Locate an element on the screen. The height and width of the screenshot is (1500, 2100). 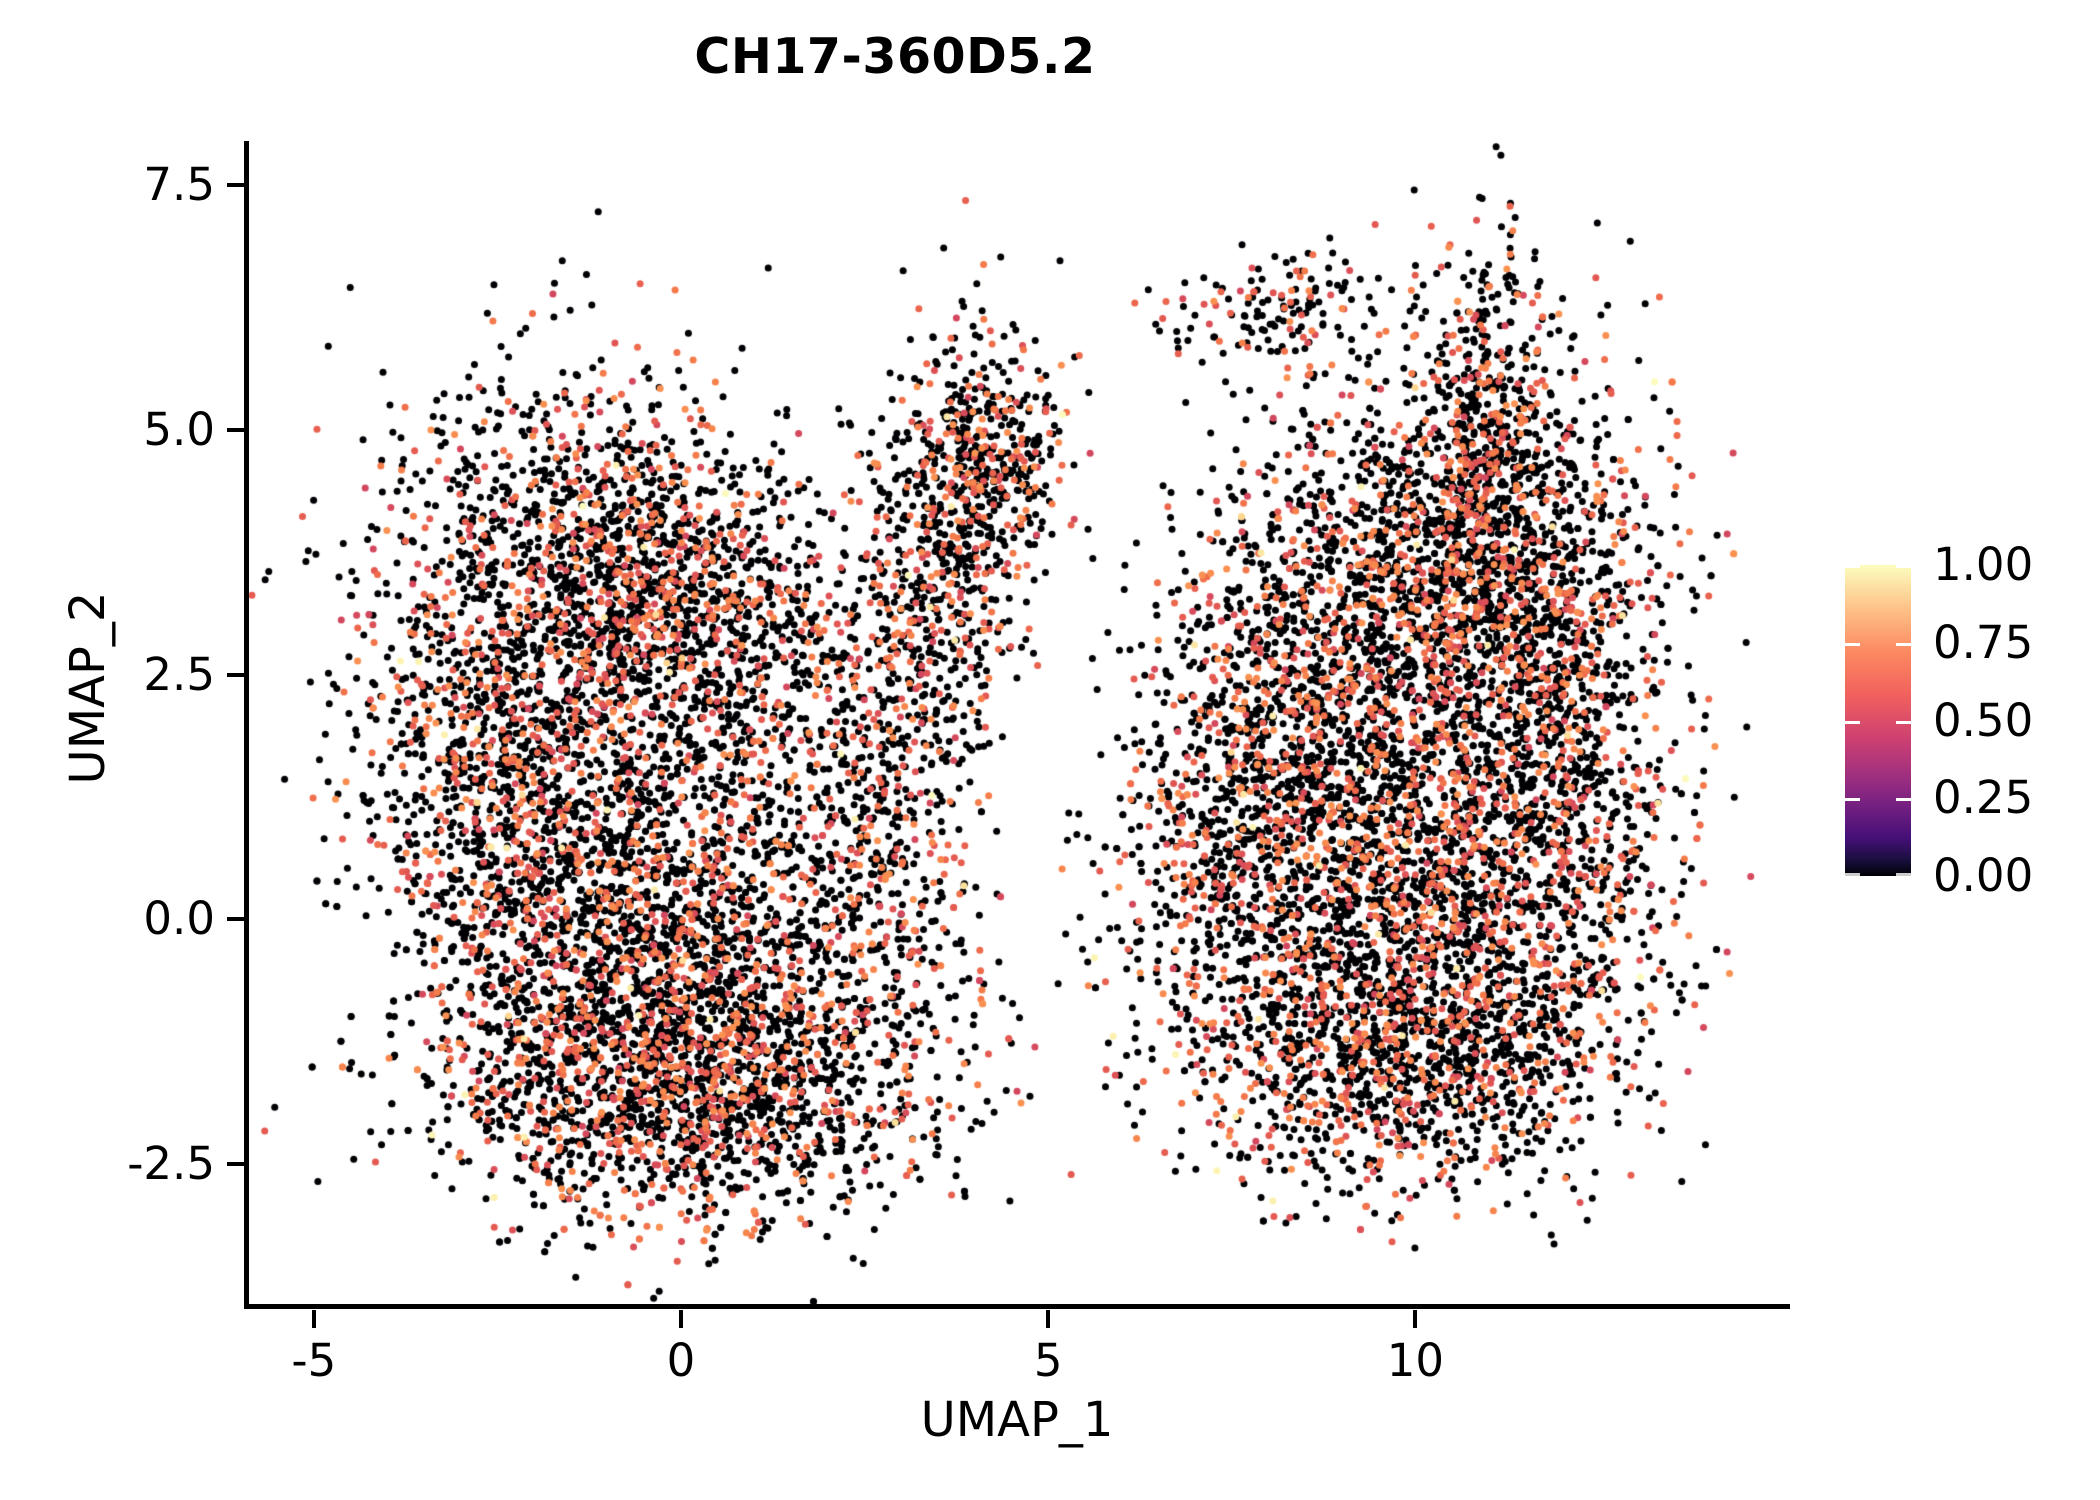
y-axis-spine is located at coordinates (246, 725).